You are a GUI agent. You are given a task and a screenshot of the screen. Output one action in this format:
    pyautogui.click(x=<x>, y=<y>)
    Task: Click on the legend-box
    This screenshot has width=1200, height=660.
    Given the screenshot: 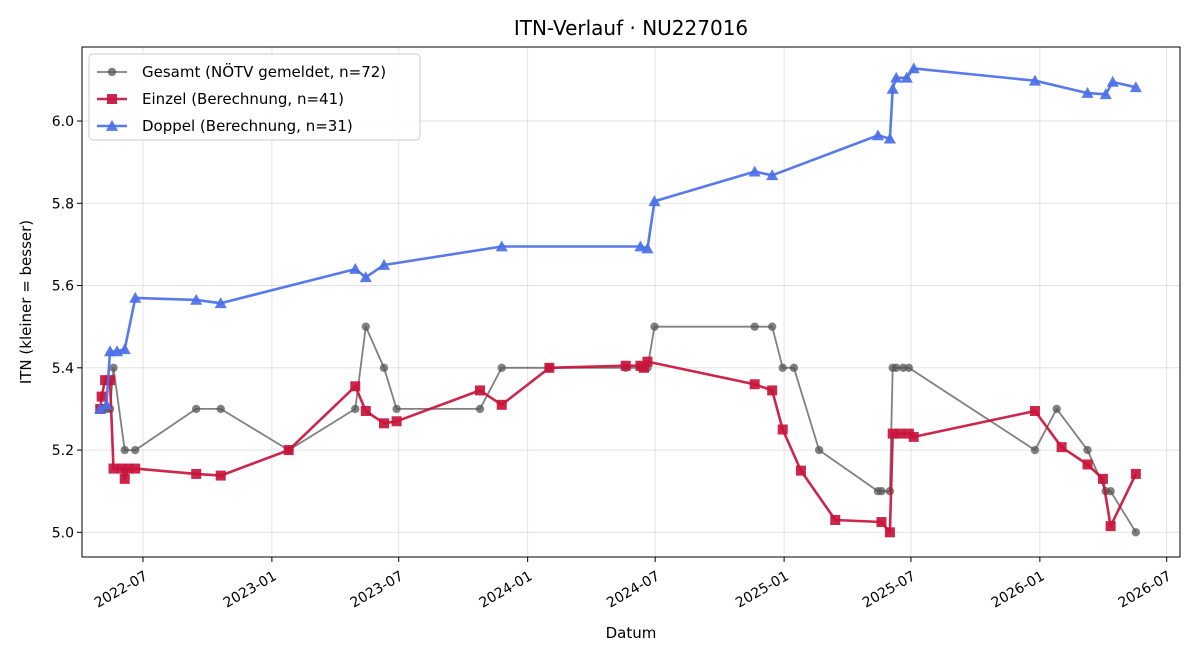 What is the action you would take?
    pyautogui.click(x=254, y=97)
    